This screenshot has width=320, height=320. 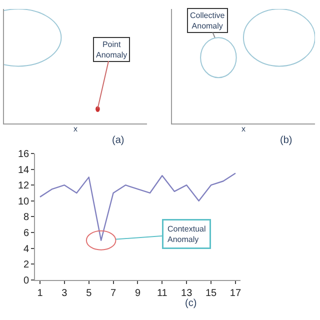 What do you see at coordinates (208, 20) in the screenshot?
I see `text: Collective Anomaly` at bounding box center [208, 20].